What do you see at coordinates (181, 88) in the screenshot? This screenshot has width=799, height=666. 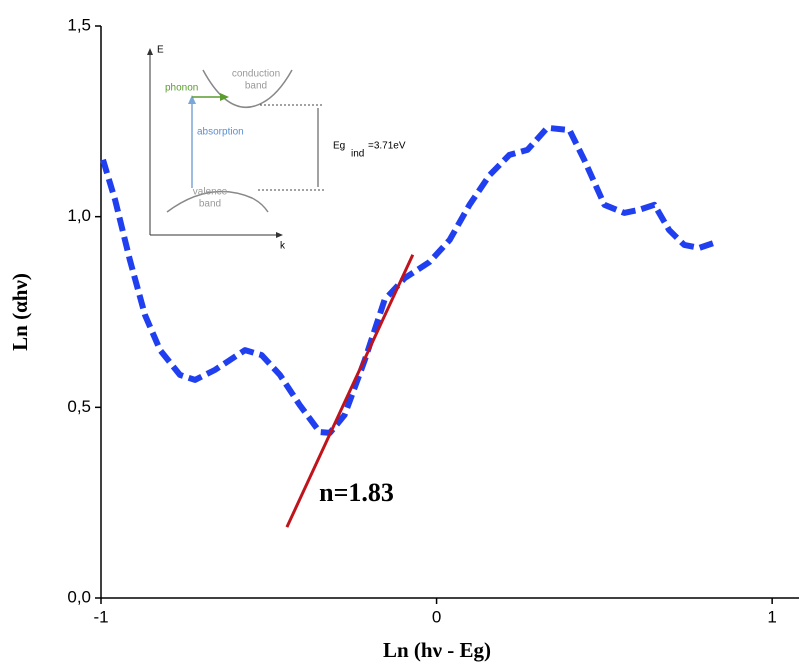 I see `inset-text: phonon` at bounding box center [181, 88].